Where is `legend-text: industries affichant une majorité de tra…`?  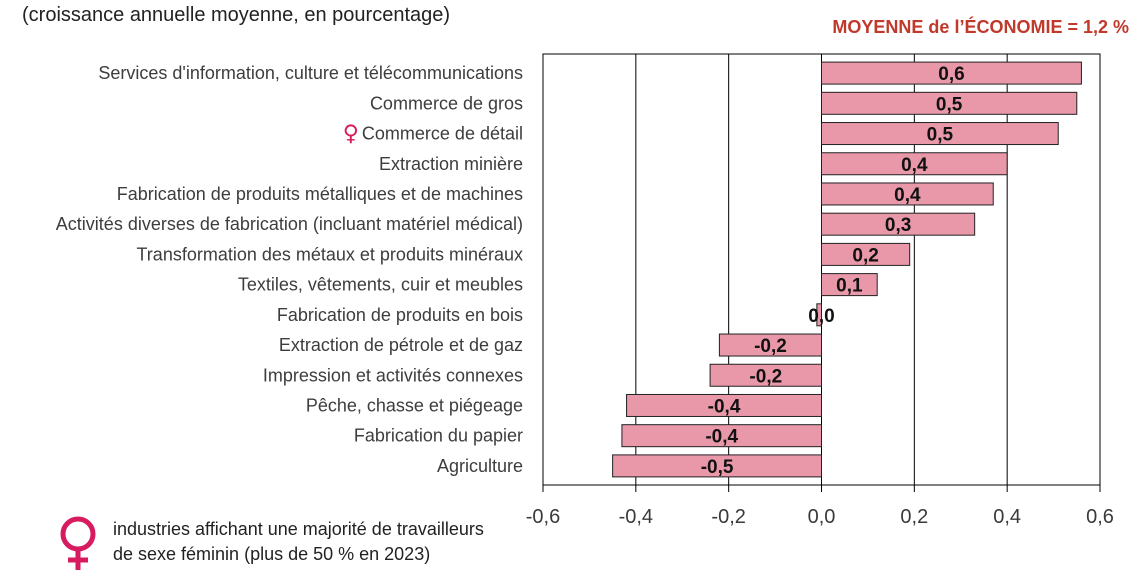
legend-text: industries affichant une majorité de tra… is located at coordinates (323, 542).